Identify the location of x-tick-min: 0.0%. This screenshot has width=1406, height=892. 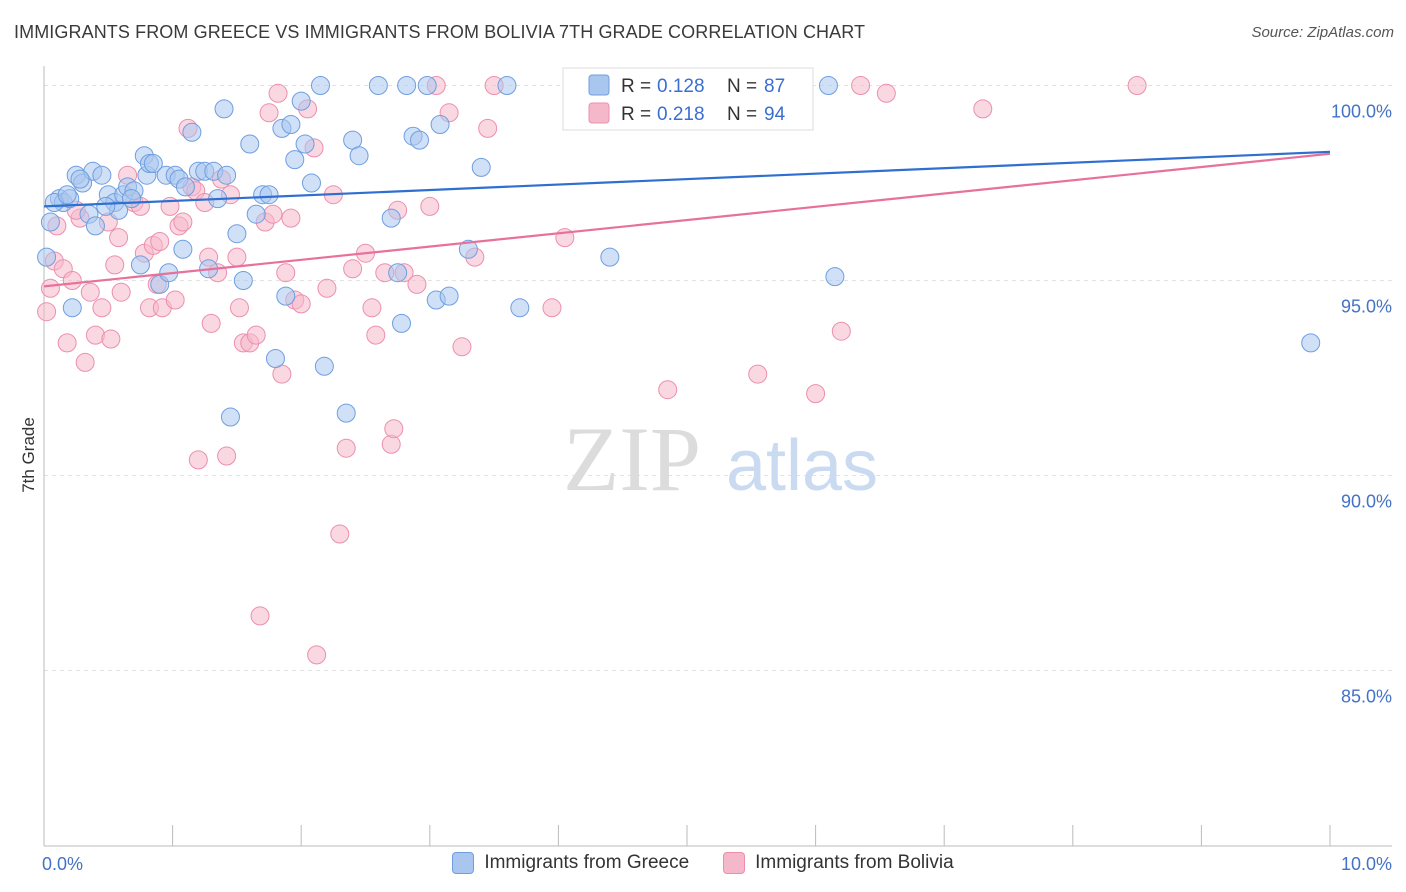
(62, 864).